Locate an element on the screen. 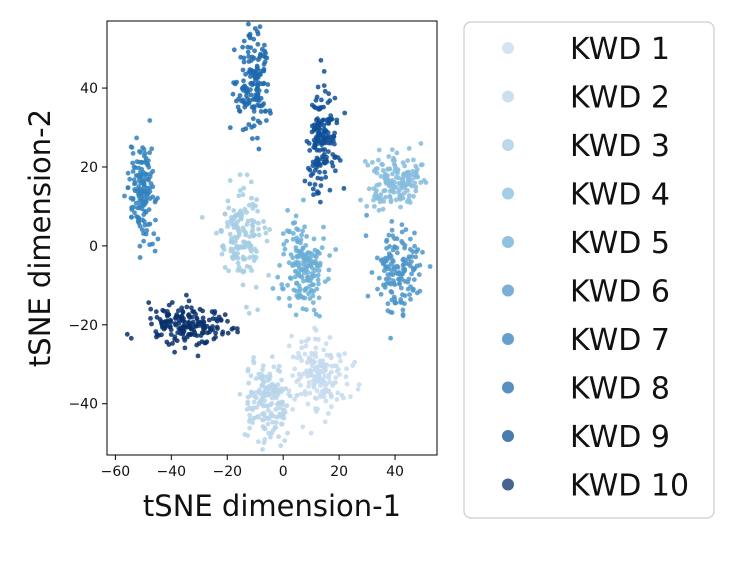 This screenshot has width=747, height=564. y-tick-label: −40 is located at coordinates (83, 405).